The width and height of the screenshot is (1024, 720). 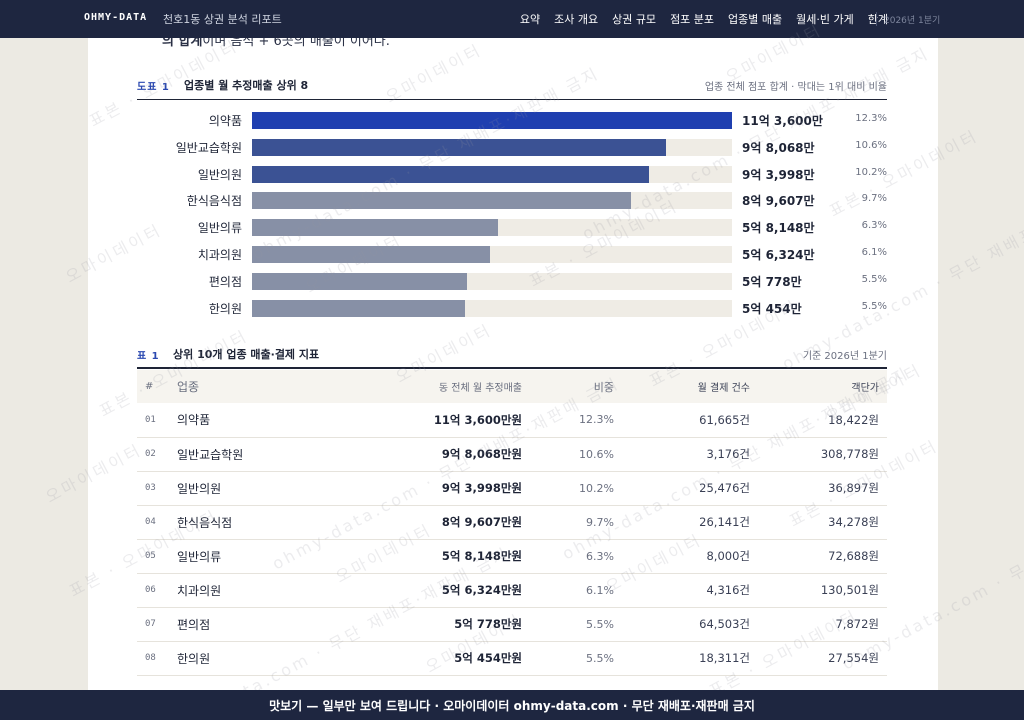 What do you see at coordinates (530, 19) in the screenshot?
I see `nav-link-summary: 요약` at bounding box center [530, 19].